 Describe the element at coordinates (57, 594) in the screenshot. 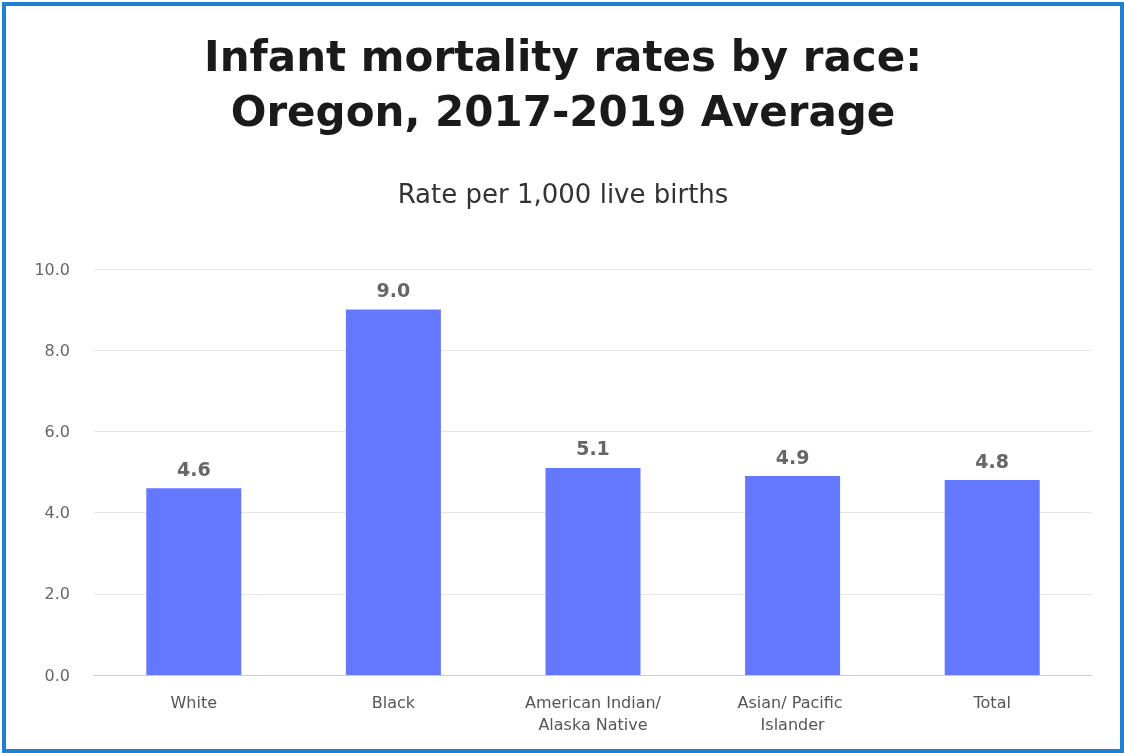

I see `y-tick-label: 2.0` at that location.